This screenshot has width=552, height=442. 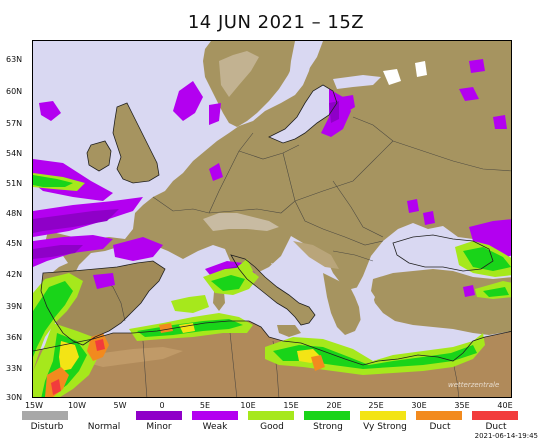 What do you see at coordinates (462, 405) in the screenshot?
I see `lon-label-35e: 35E` at bounding box center [462, 405].